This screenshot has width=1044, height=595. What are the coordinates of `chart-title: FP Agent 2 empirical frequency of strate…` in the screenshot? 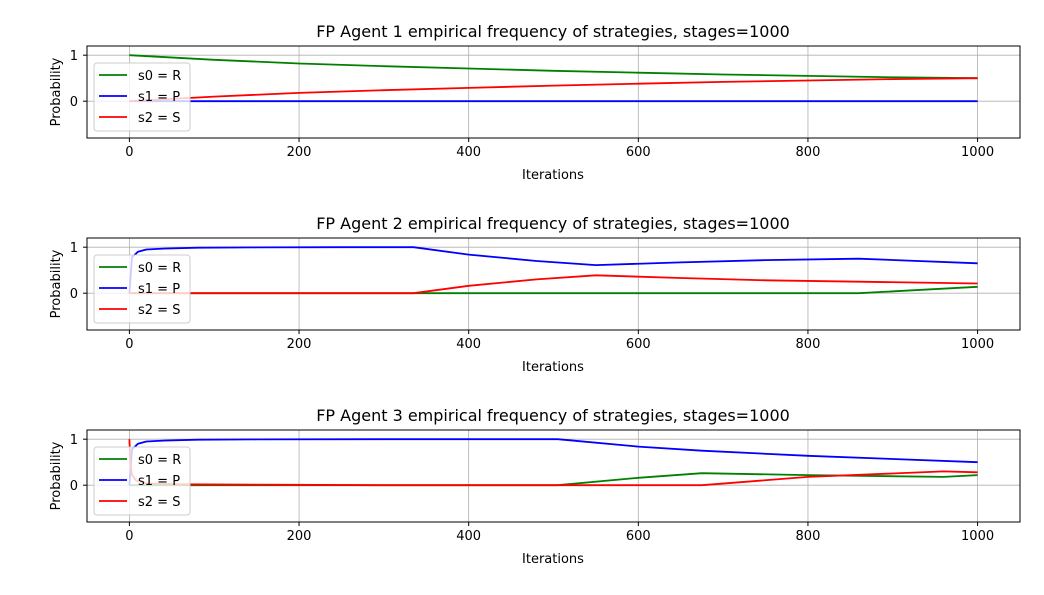 It's located at (553, 223).